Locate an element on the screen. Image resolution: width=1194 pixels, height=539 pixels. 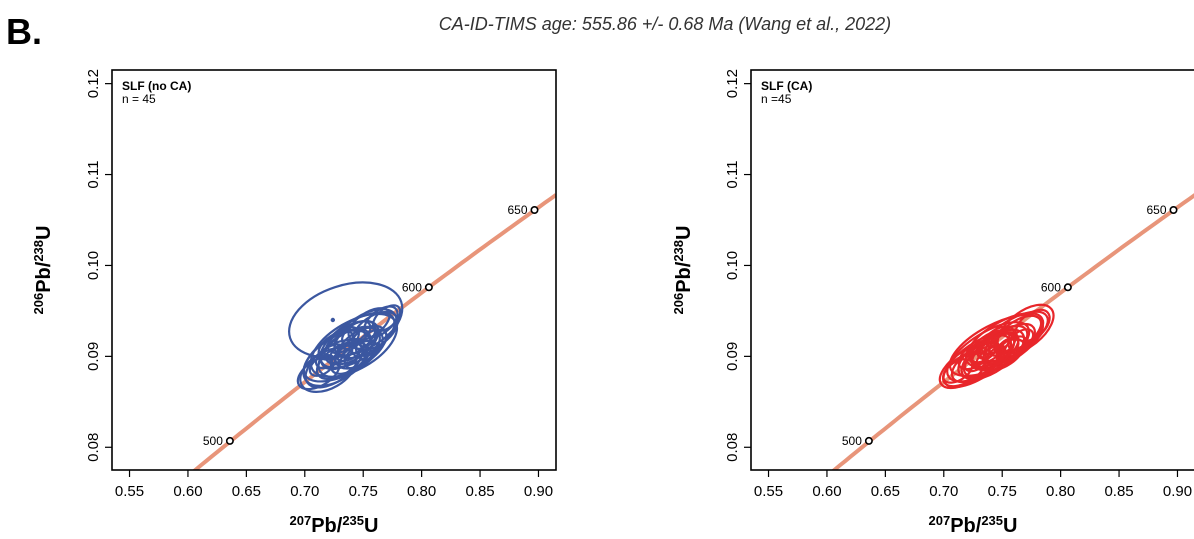
panel-label: B. is located at coordinates (24, 31).